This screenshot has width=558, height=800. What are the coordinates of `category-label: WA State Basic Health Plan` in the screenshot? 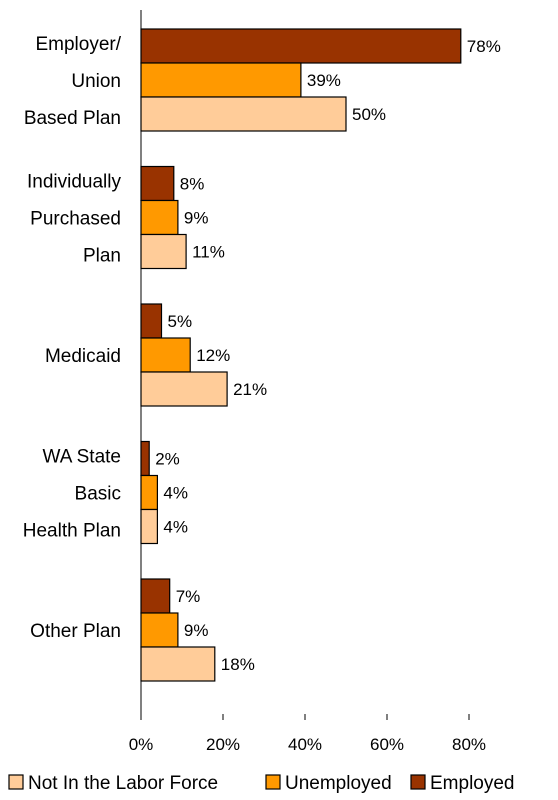 It's located at (72, 494).